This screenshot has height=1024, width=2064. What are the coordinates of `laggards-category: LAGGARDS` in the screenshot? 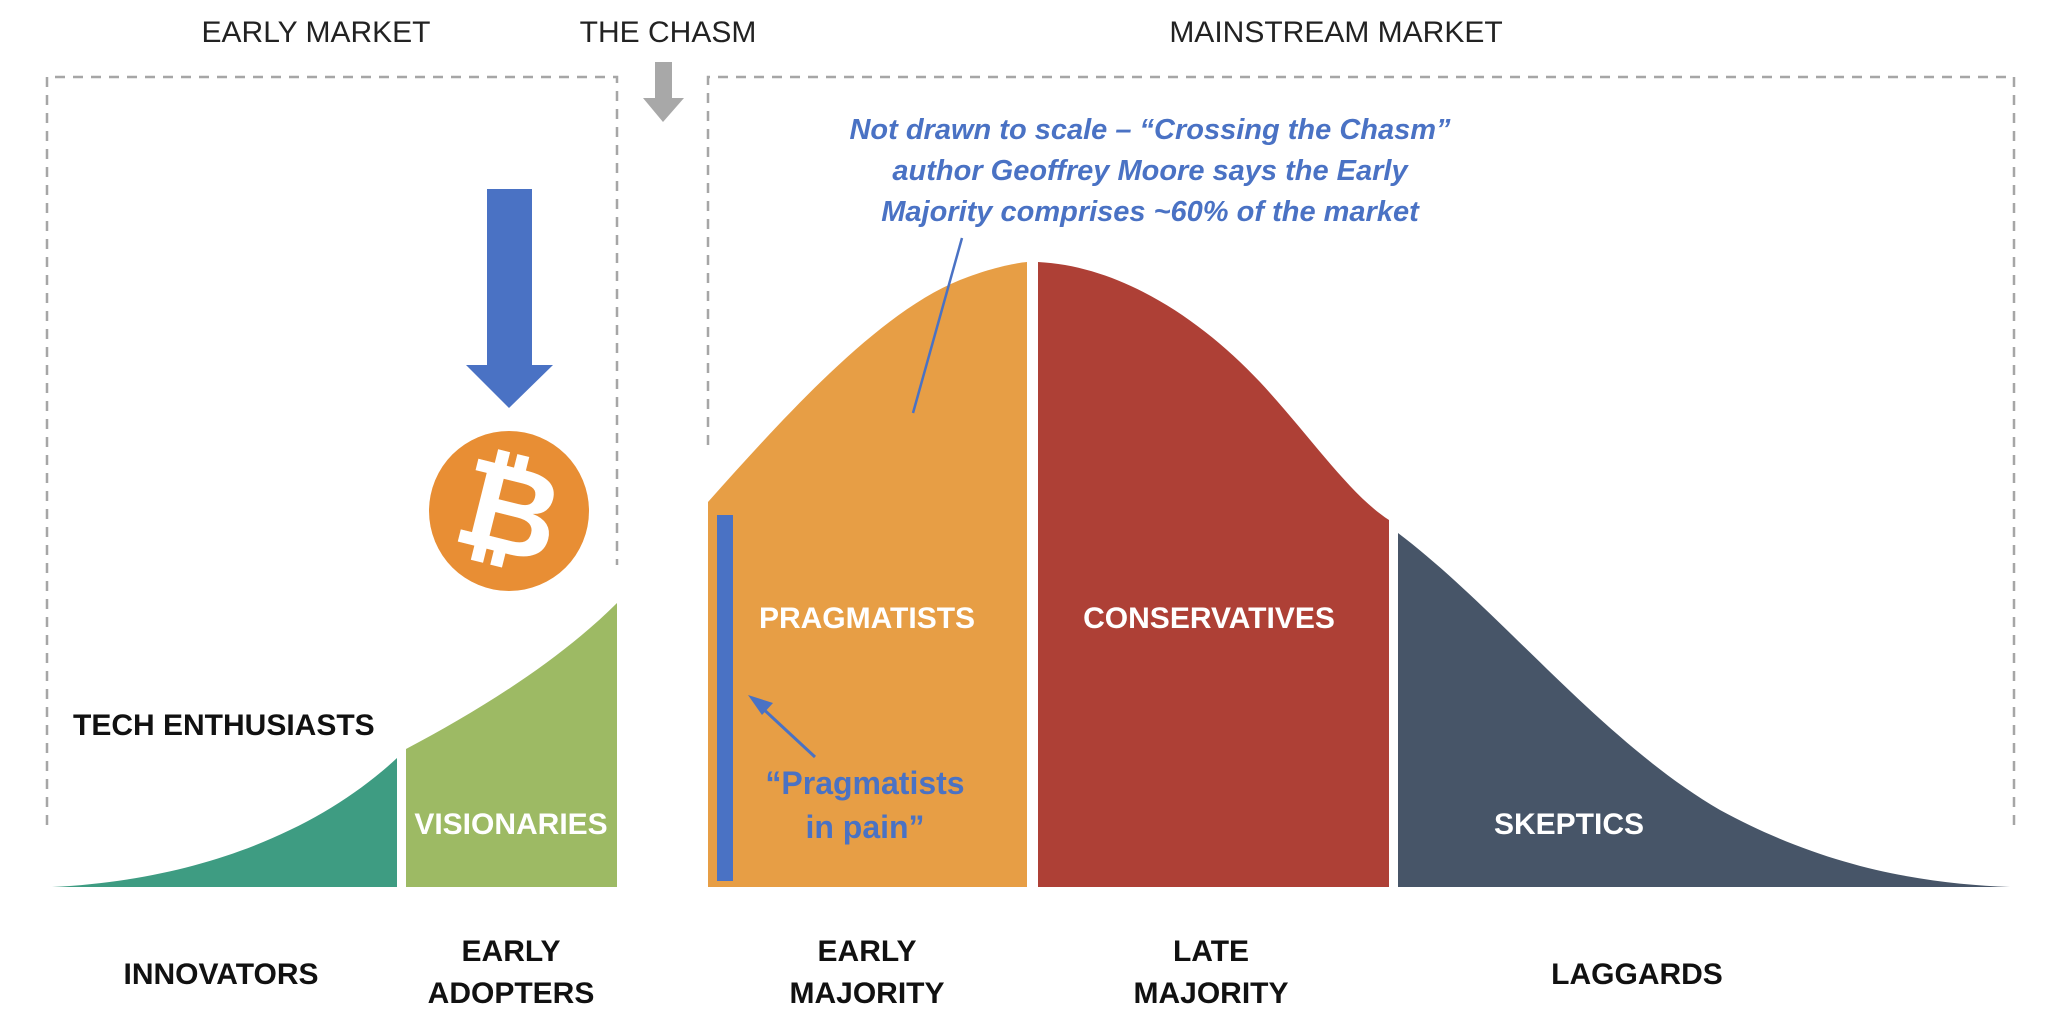 It's located at (1637, 974).